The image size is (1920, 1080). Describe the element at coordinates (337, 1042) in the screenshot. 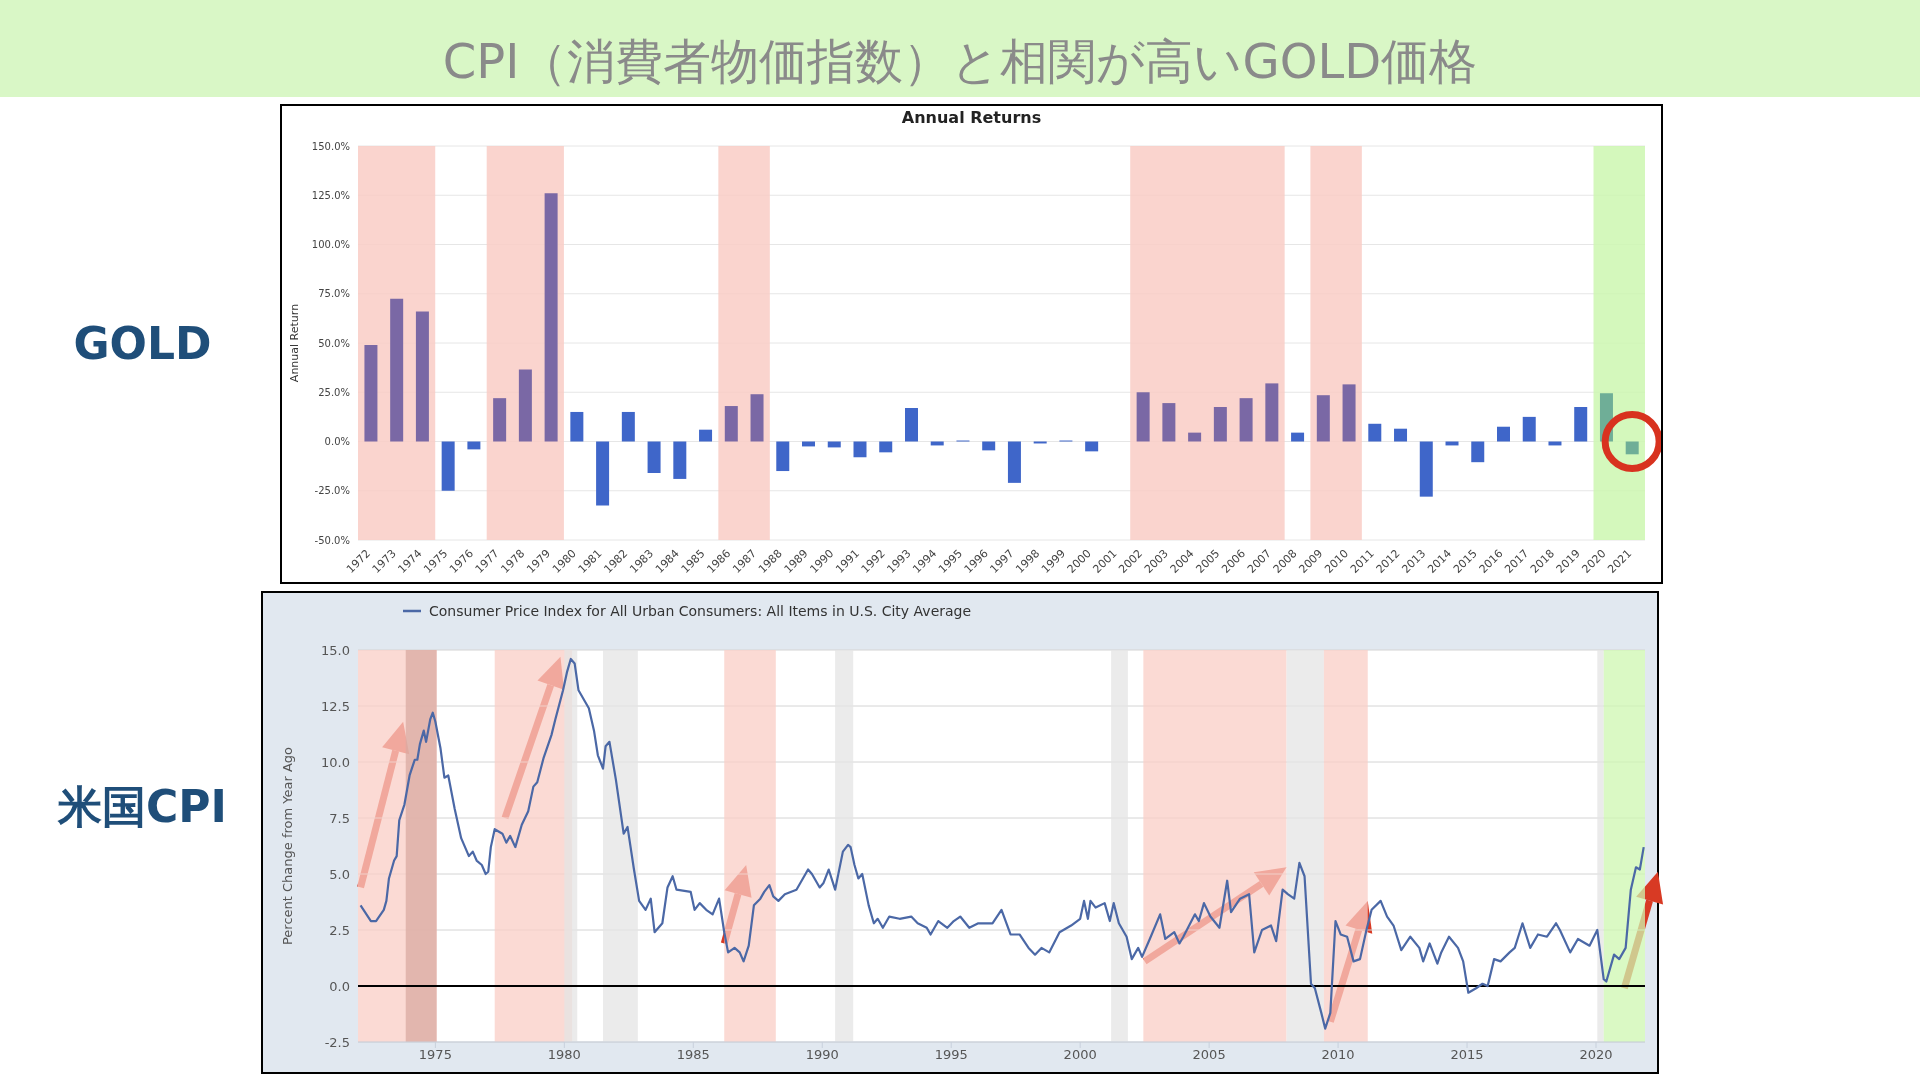

I see `y-tick-label: -2.5` at that location.